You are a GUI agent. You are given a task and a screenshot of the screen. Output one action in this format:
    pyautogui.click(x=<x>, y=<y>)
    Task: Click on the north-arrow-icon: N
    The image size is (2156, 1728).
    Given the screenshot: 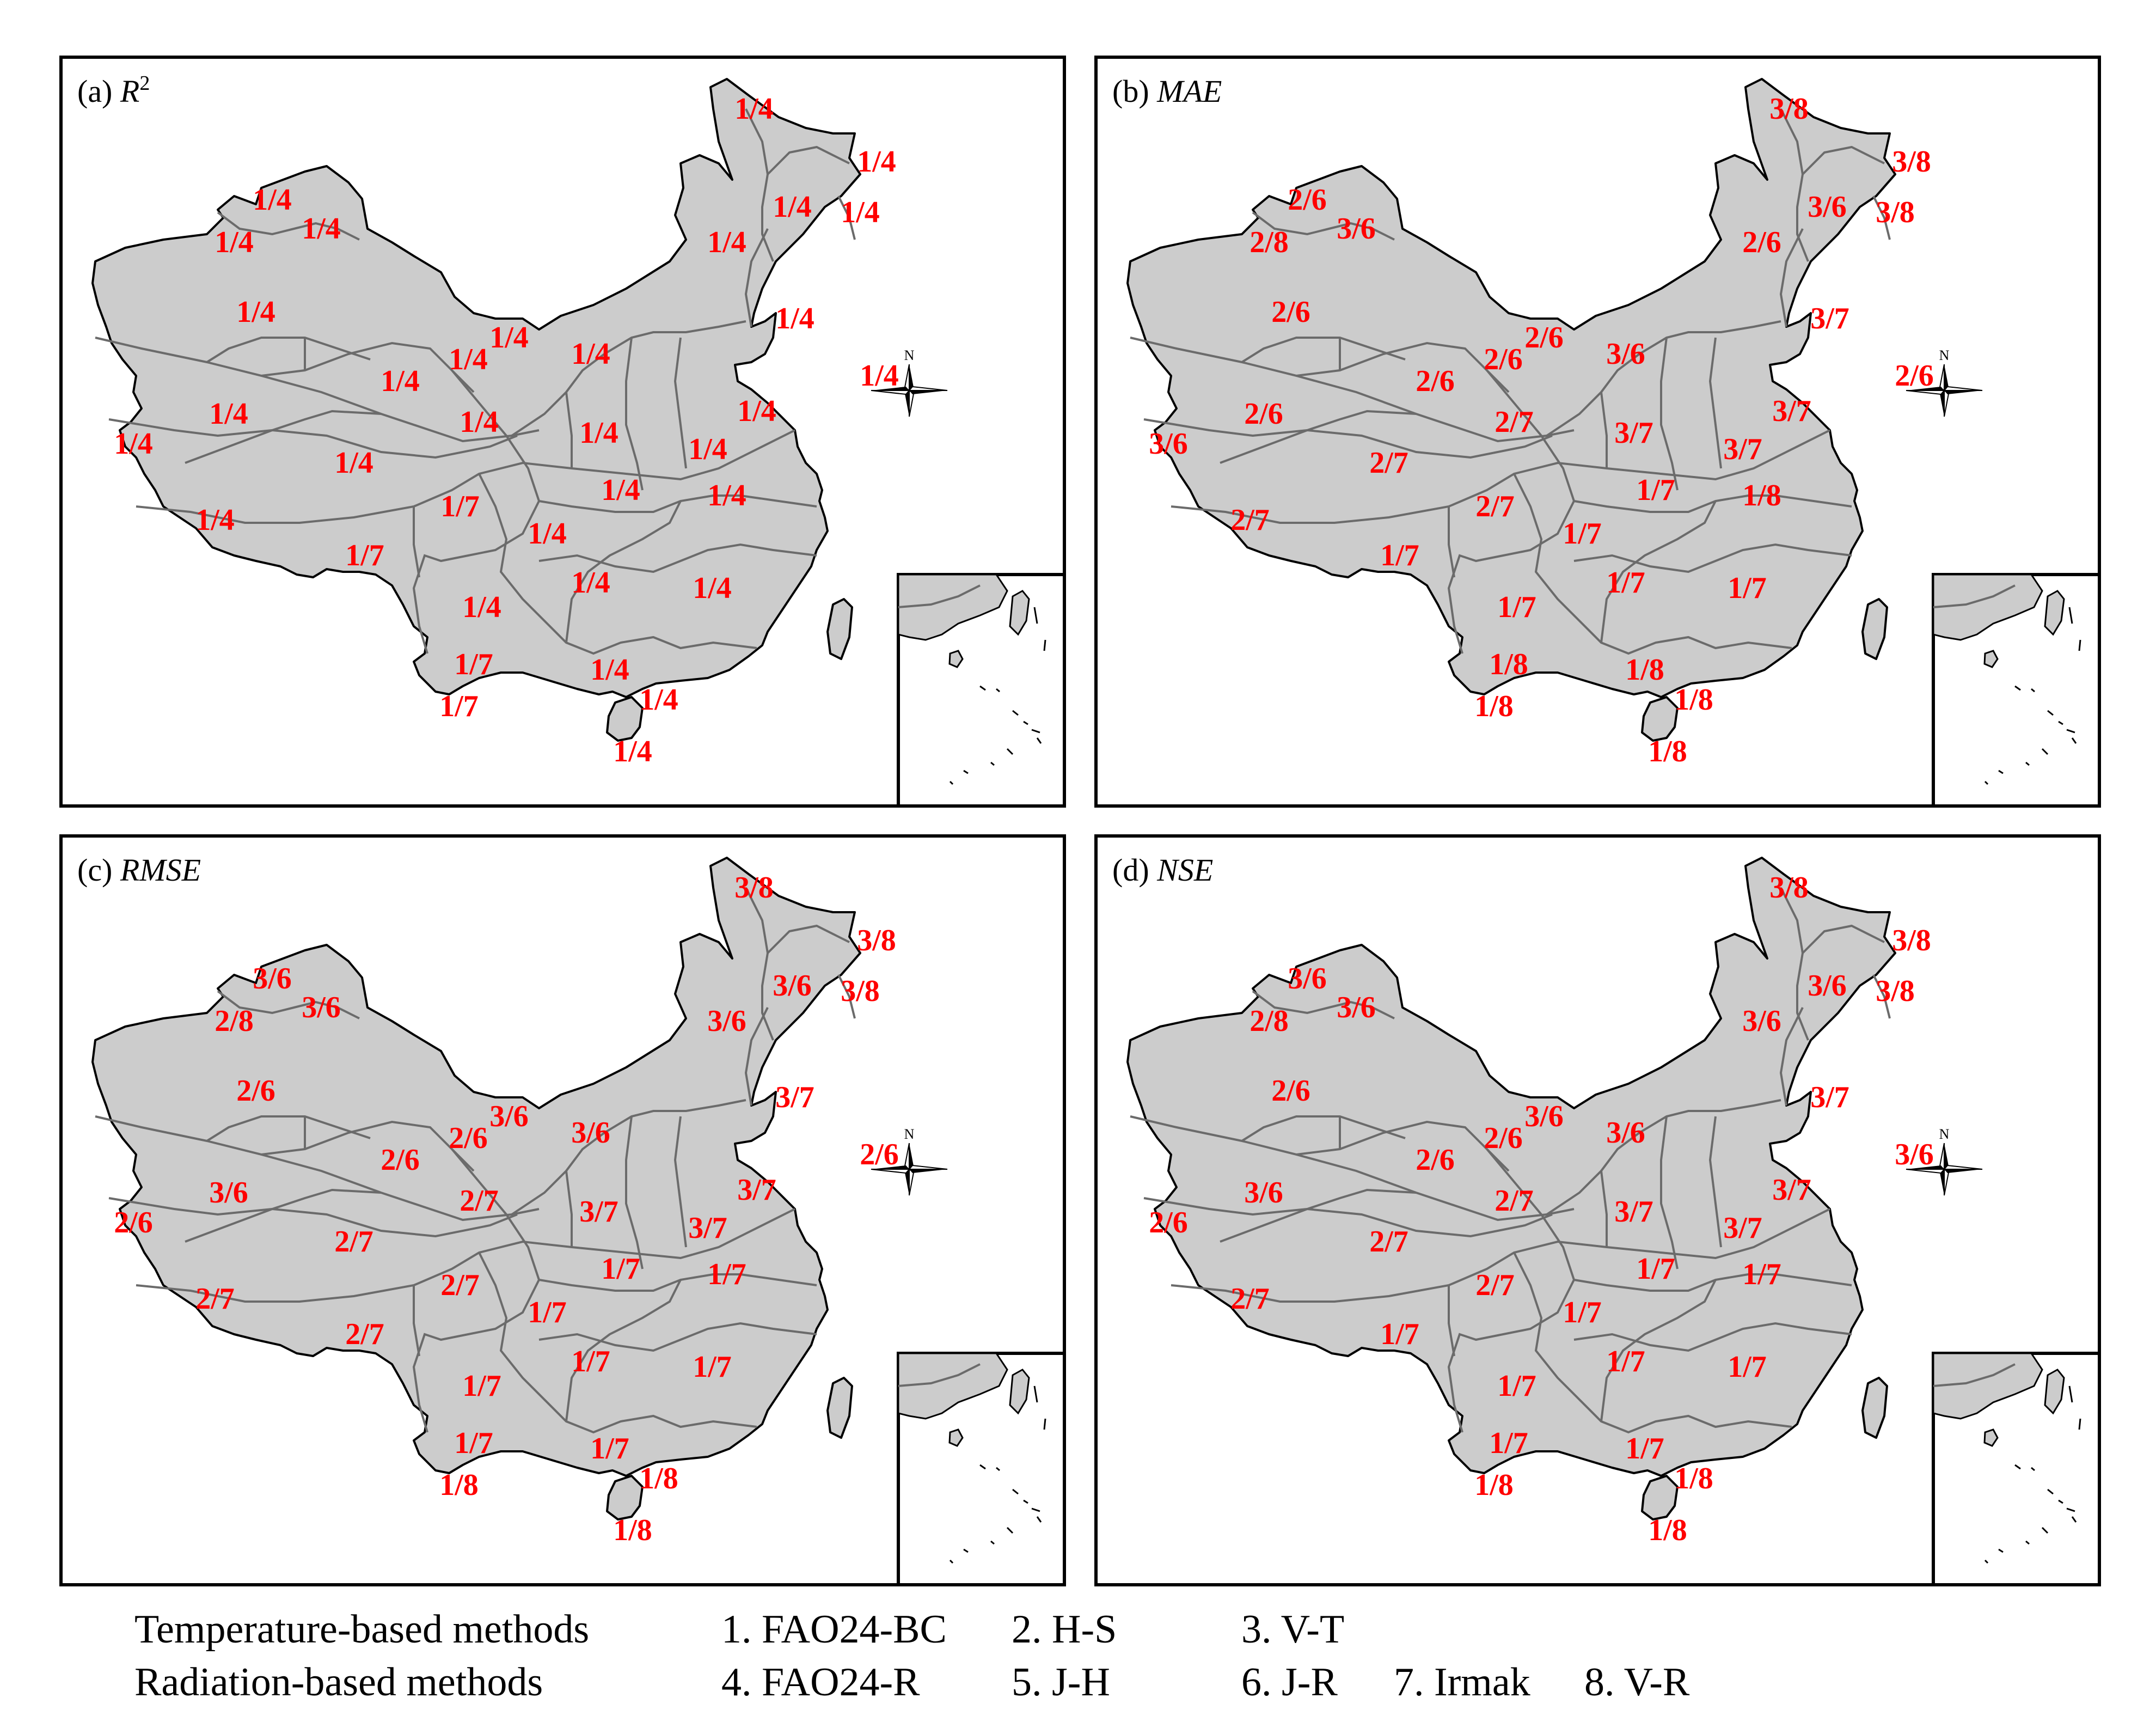 What is the action you would take?
    pyautogui.click(x=1944, y=1161)
    